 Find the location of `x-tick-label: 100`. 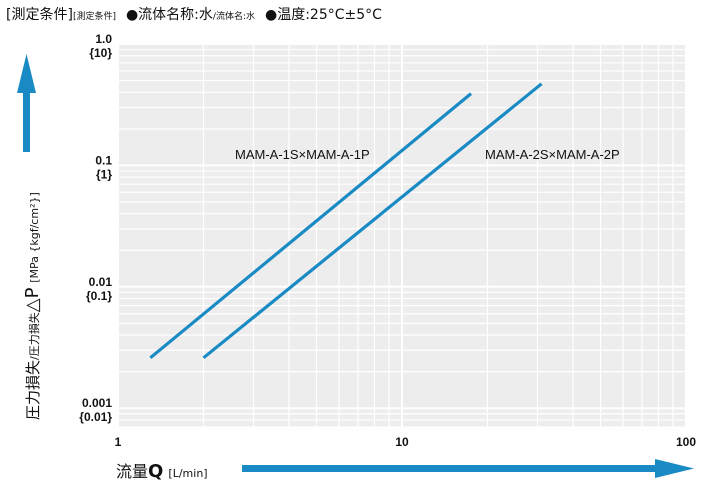

x-tick-label: 100 is located at coordinates (686, 442).